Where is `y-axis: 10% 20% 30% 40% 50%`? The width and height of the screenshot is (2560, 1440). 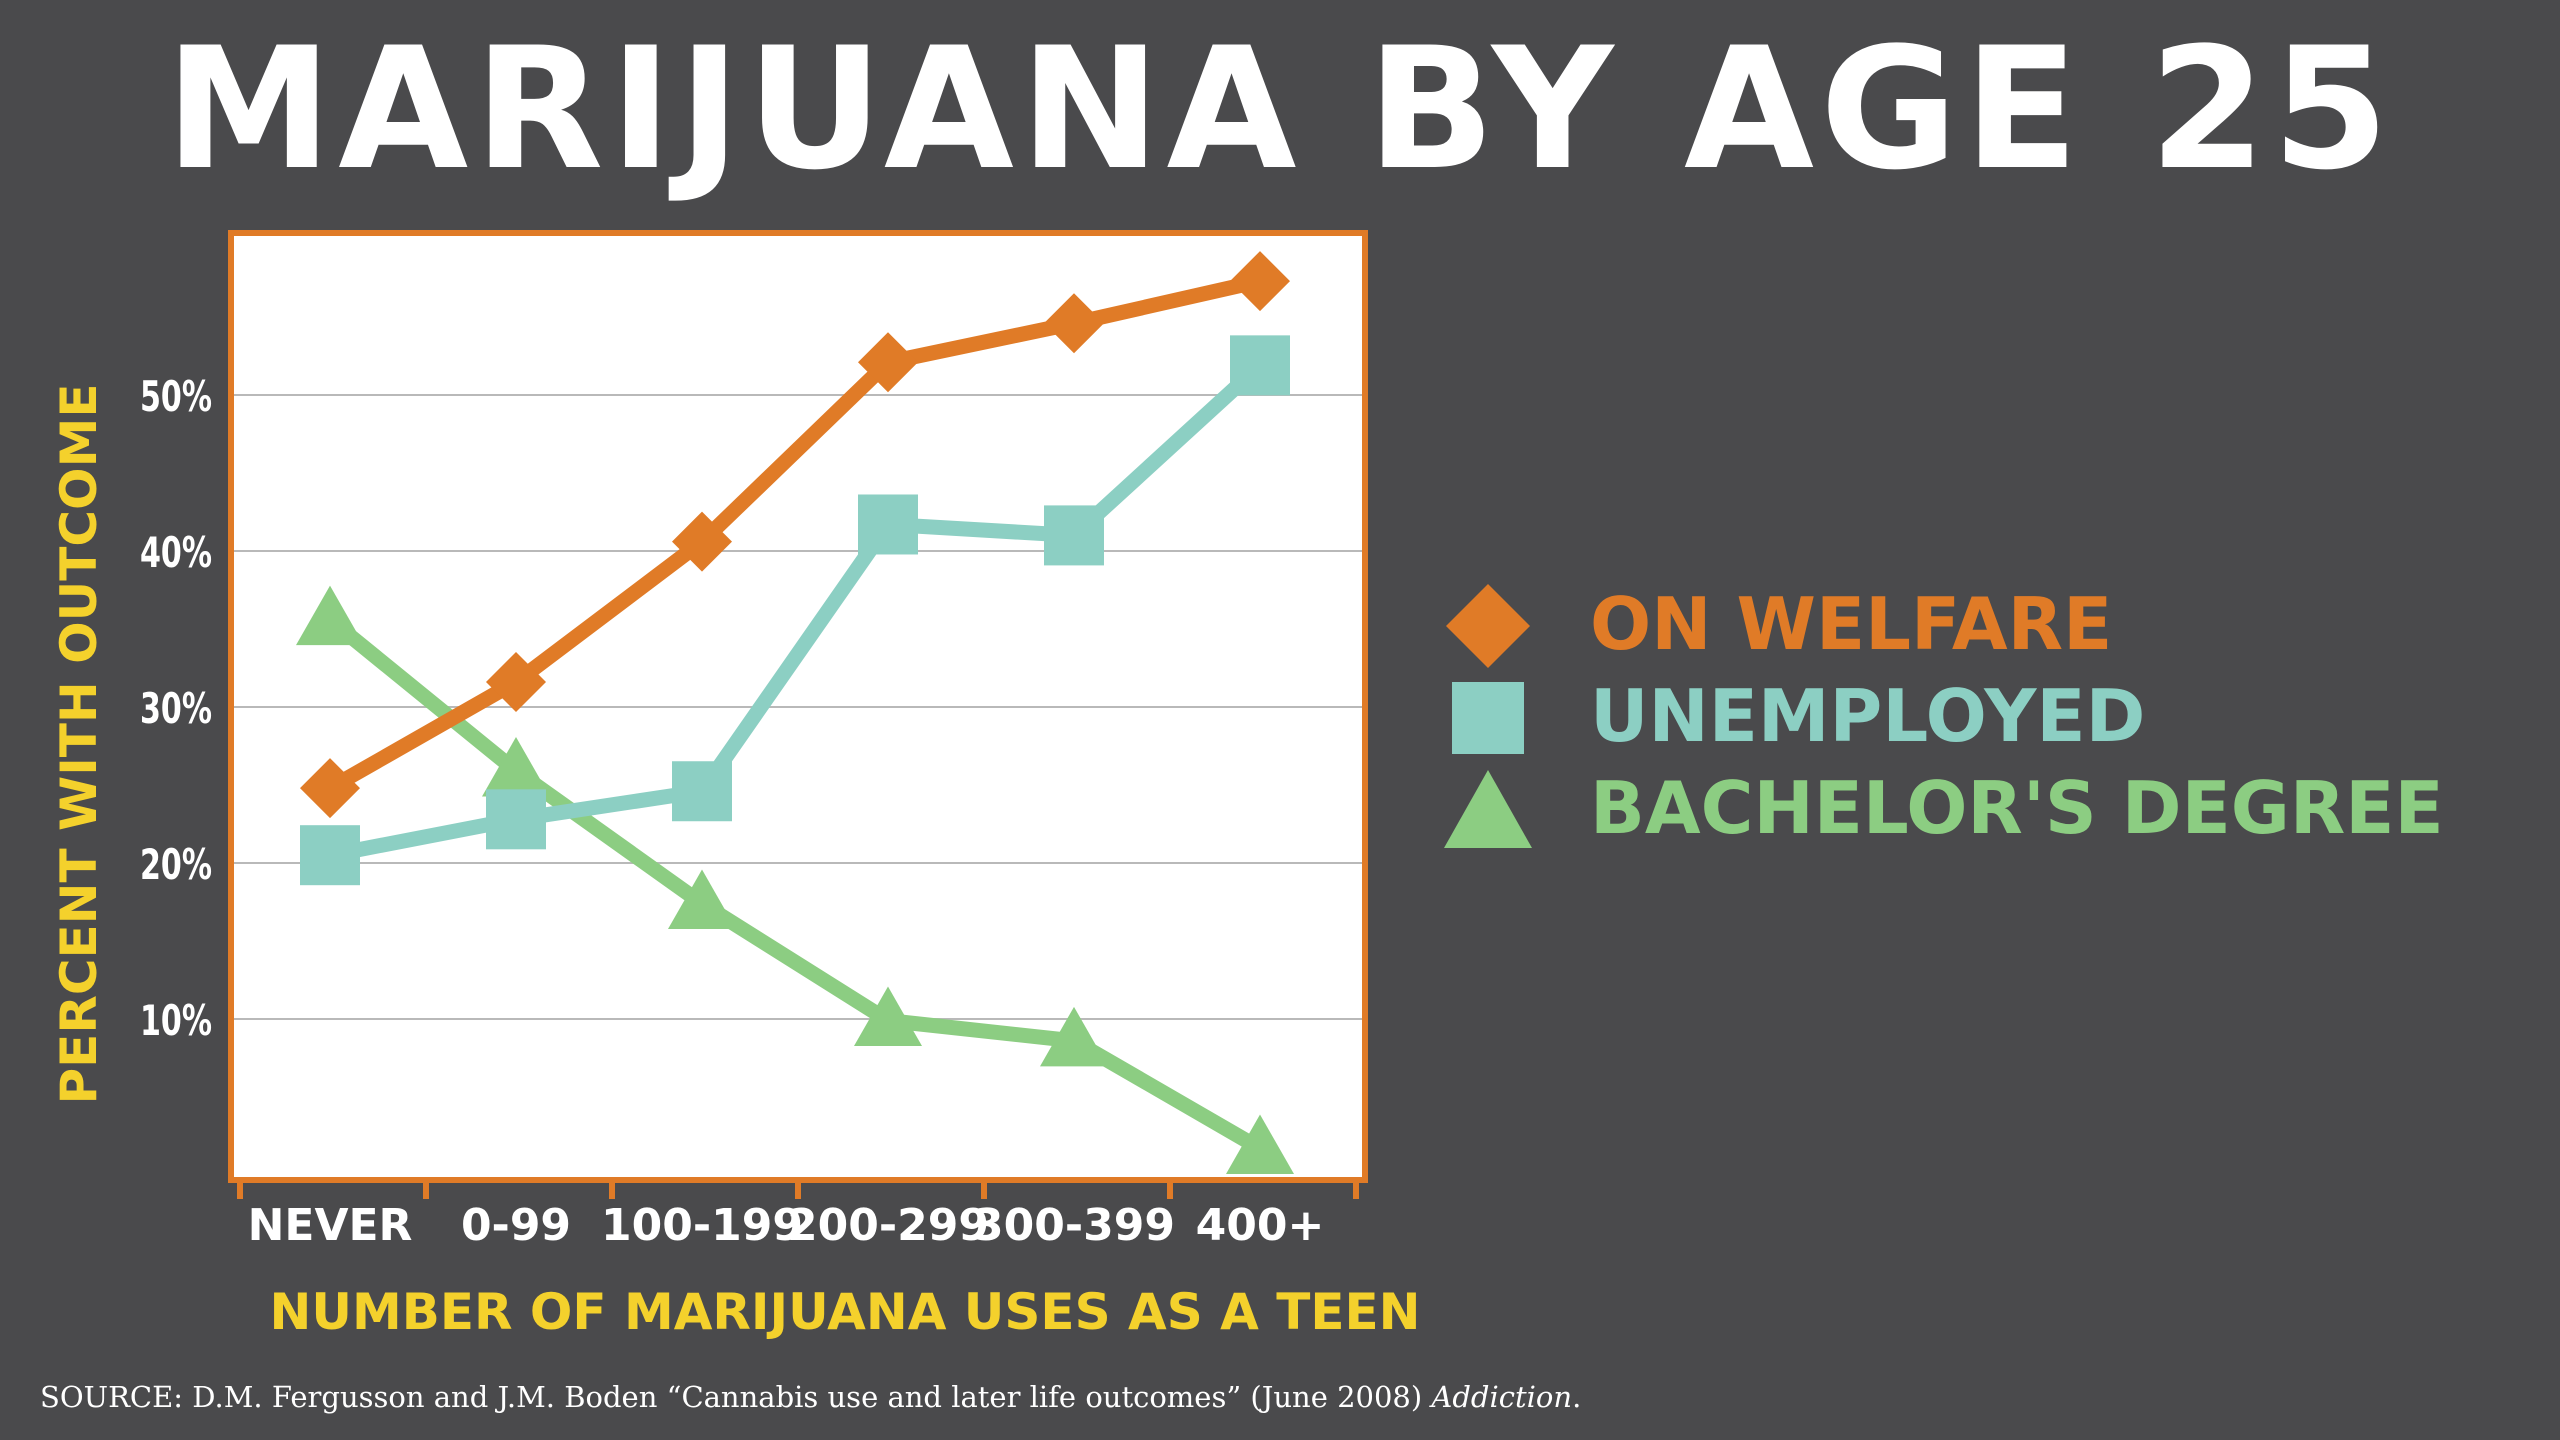 y-axis: 10% 20% 30% 40% 50% is located at coordinates (176, 708).